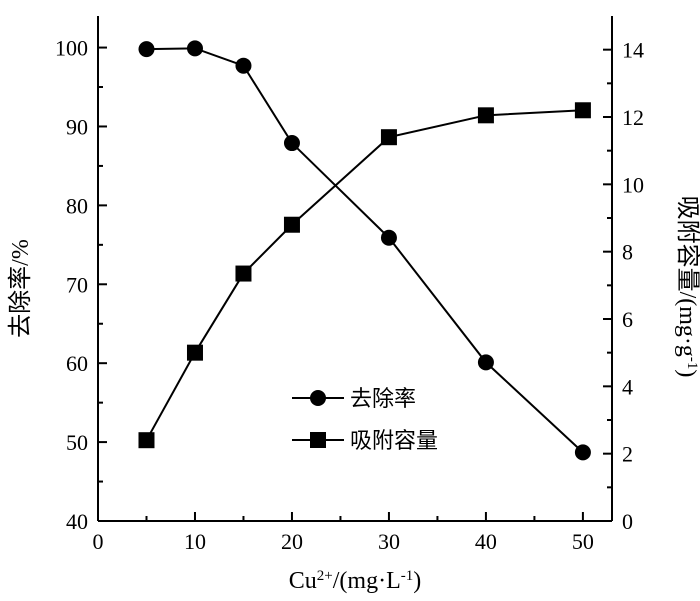 The height and width of the screenshot is (601, 700). Describe the element at coordinates (71, 48) in the screenshot. I see `y-left-tick-label: 100` at that location.